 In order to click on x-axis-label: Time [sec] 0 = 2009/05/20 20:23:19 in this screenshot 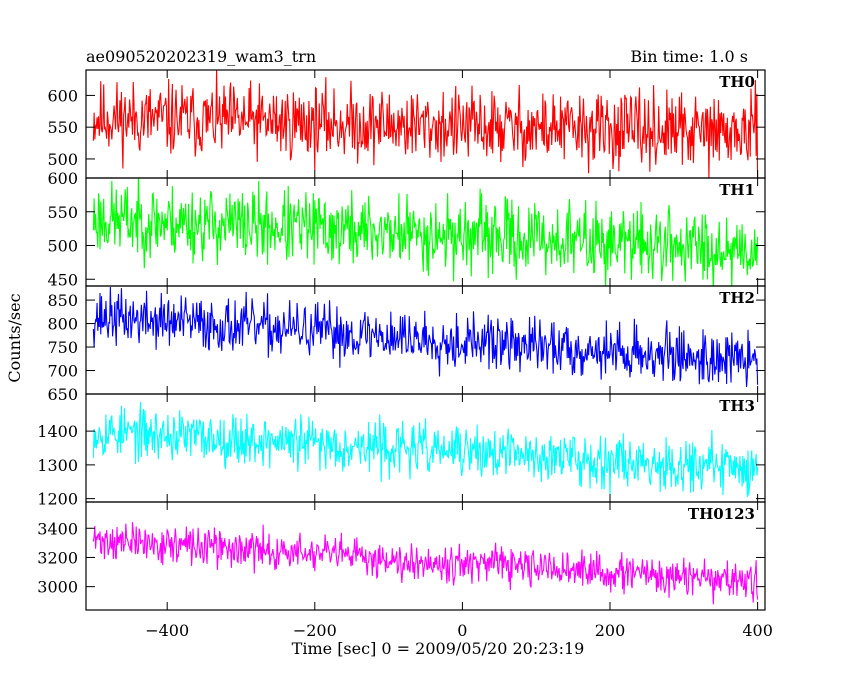, I will do `click(438, 648)`.